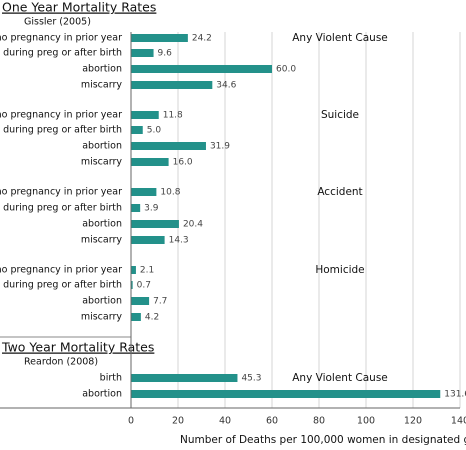  Describe the element at coordinates (220, 147) in the screenshot. I see `value-label: 31.9` at that location.